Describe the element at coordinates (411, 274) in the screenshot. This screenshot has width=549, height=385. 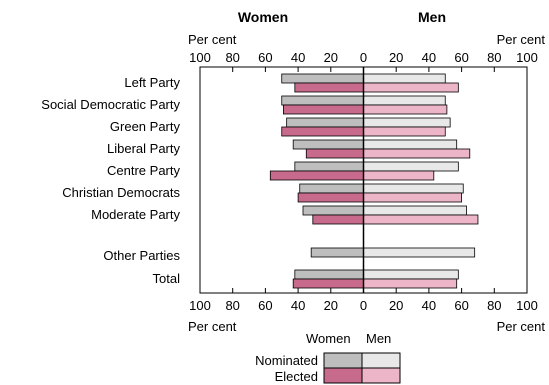
I see `bar-men-nominated-total` at that location.